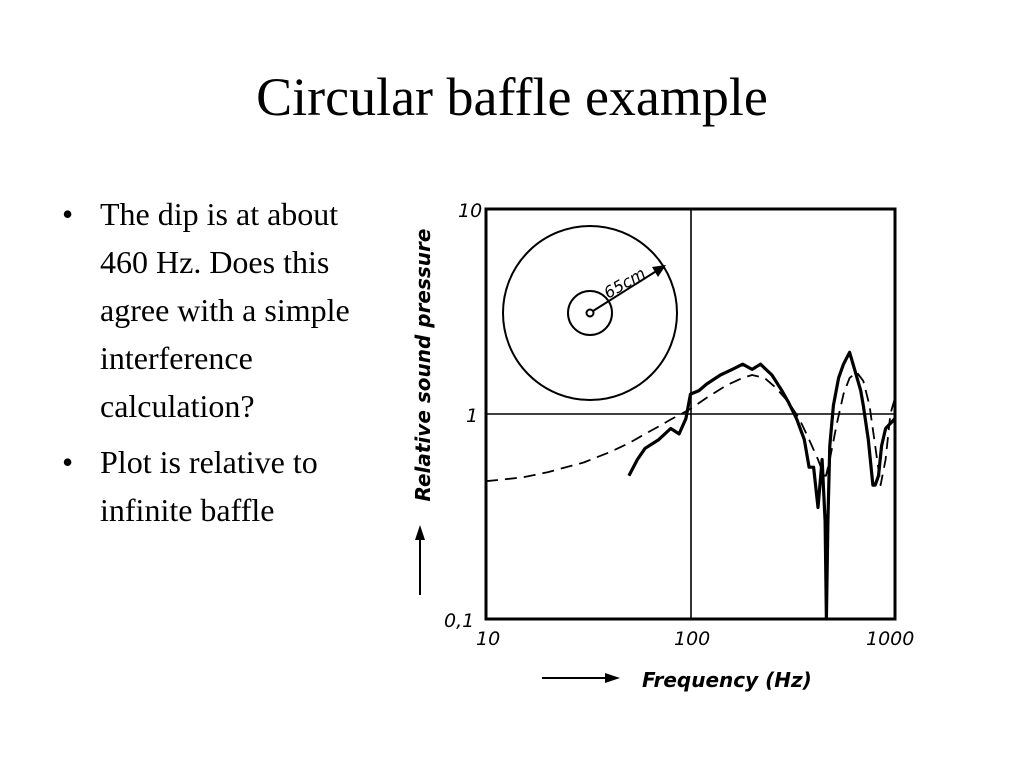 The height and width of the screenshot is (768, 1024). What do you see at coordinates (690, 429) in the screenshot?
I see `series-line-dashed` at bounding box center [690, 429].